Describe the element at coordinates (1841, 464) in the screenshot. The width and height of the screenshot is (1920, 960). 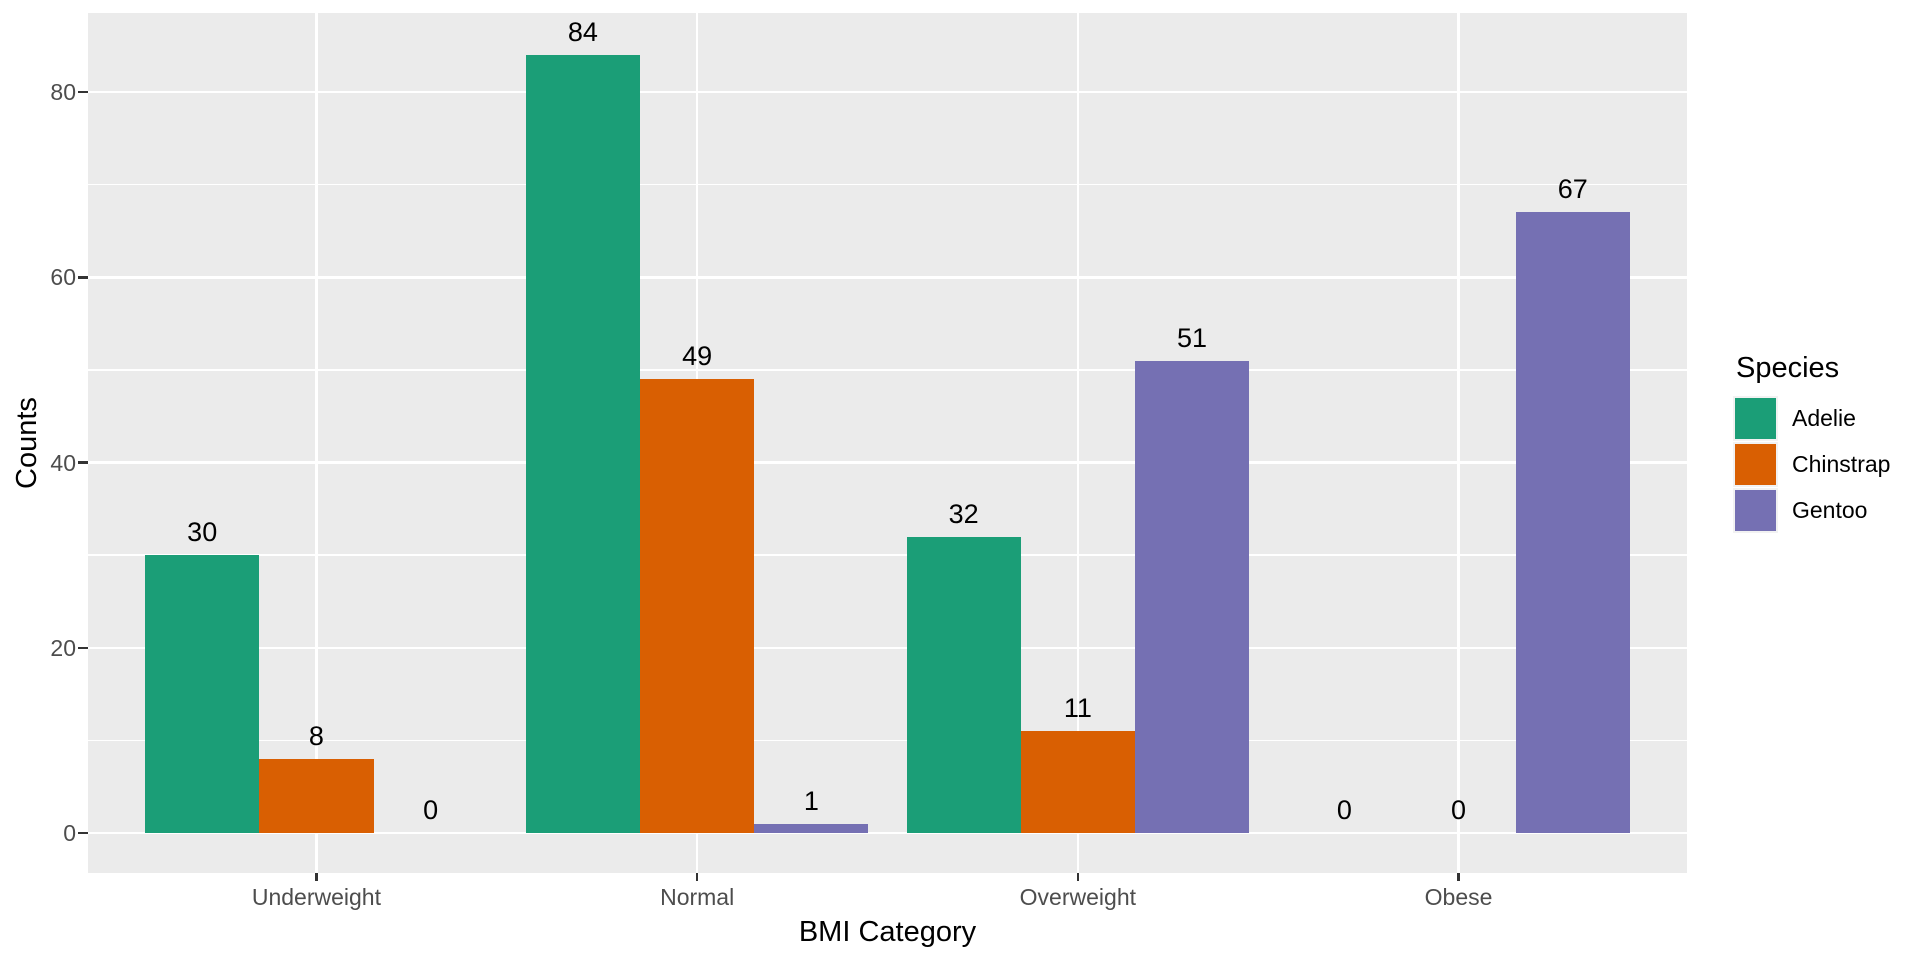
I see `legend-label-chinstrap: Chinstrap` at that location.